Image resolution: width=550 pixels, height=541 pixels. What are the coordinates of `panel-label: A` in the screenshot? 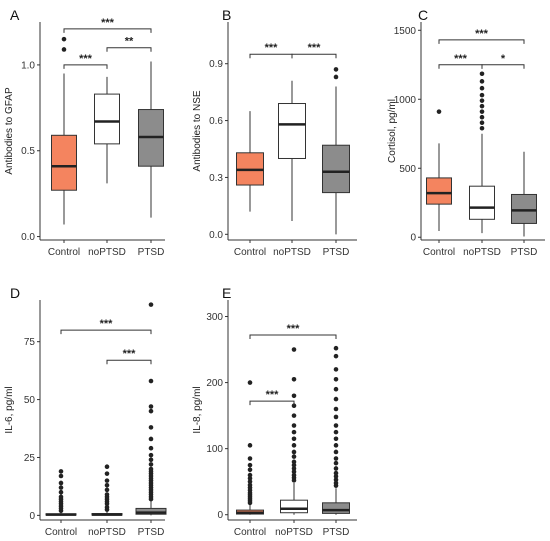 It's located at (15, 15).